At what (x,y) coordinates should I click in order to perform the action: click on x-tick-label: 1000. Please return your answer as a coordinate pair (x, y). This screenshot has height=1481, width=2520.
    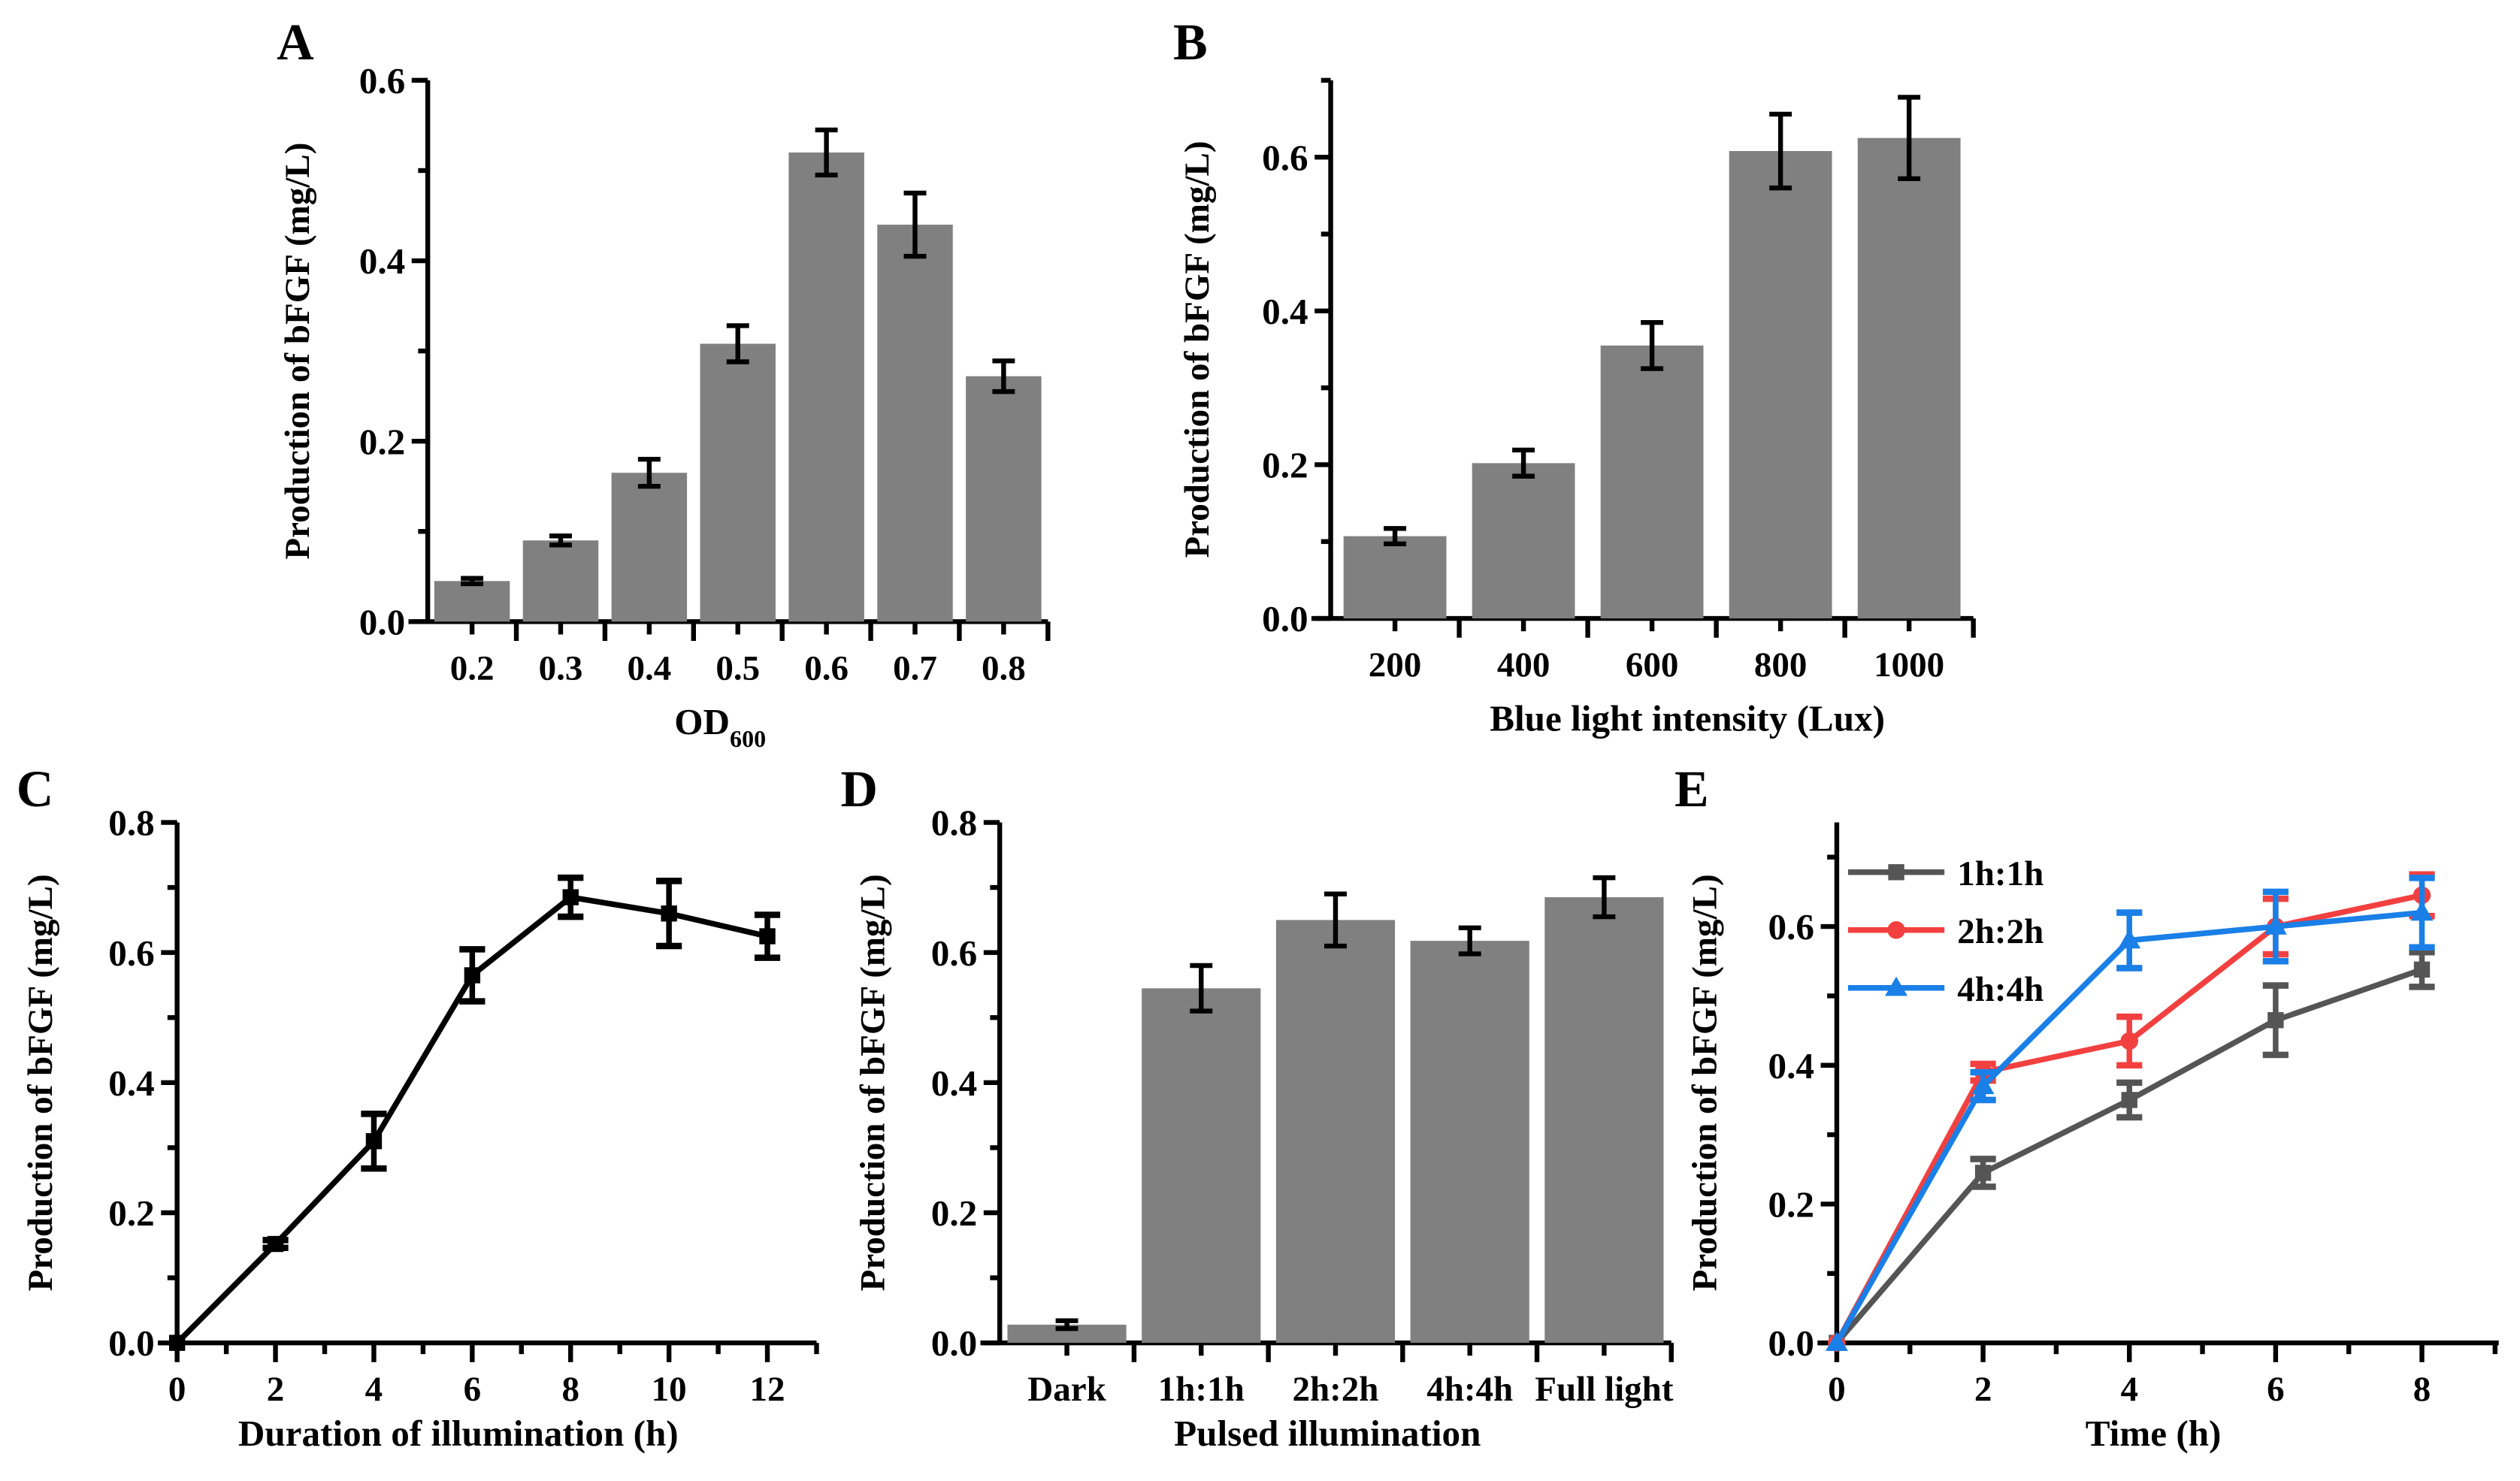
    Looking at the image, I should click on (1909, 665).